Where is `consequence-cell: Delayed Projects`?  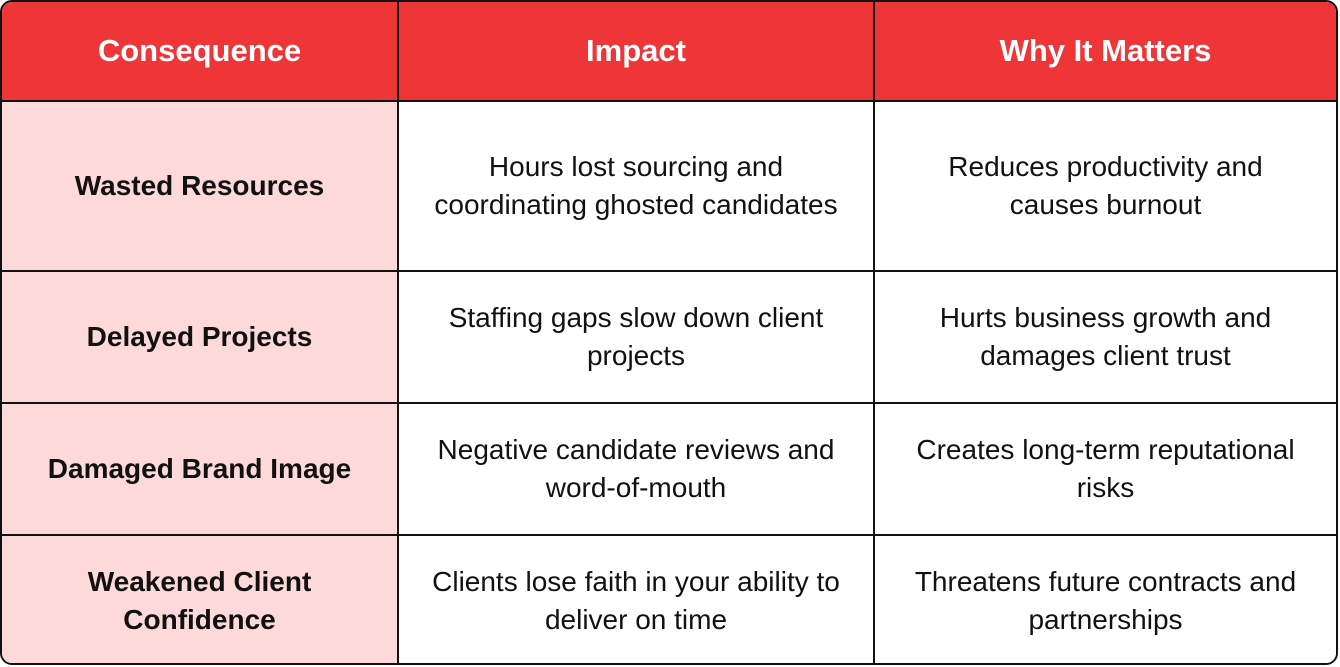 consequence-cell: Delayed Projects is located at coordinates (200, 337).